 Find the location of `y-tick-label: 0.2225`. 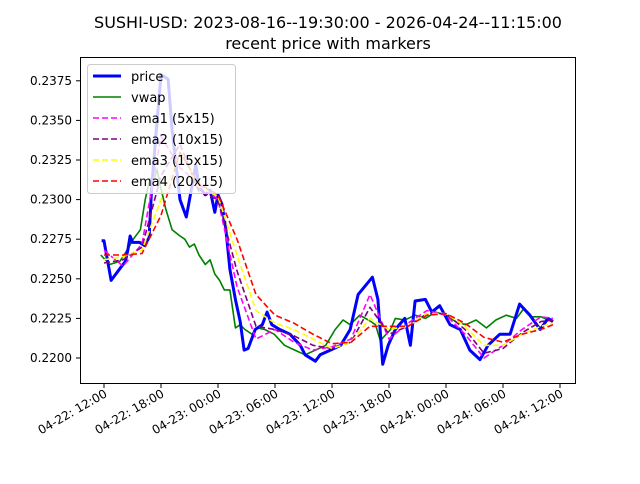

y-tick-label: 0.2225 is located at coordinates (51, 318).